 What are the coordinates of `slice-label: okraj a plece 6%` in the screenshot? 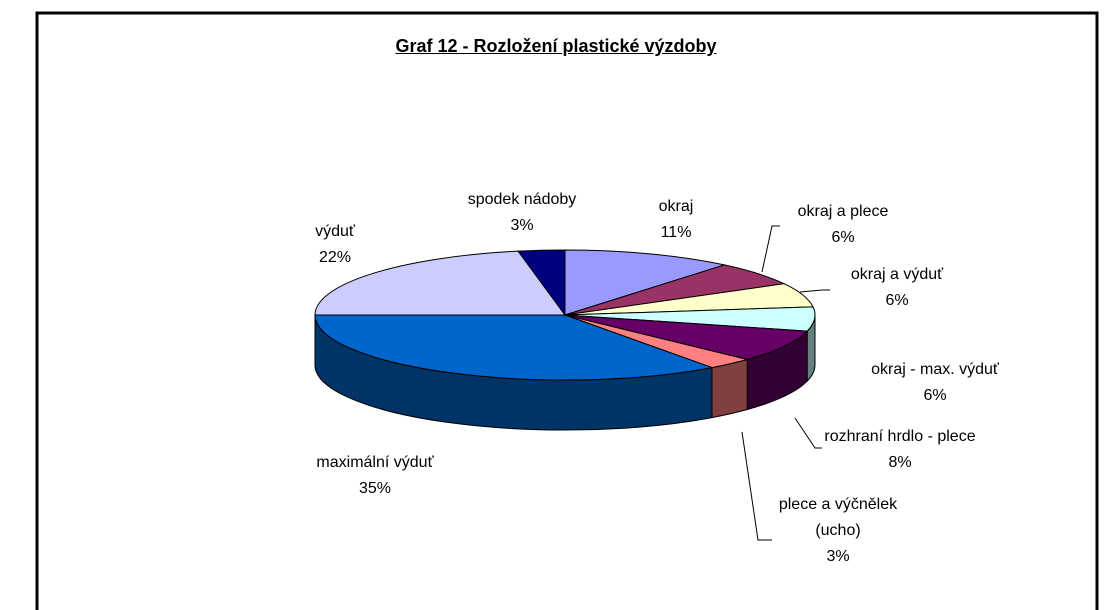 It's located at (843, 225).